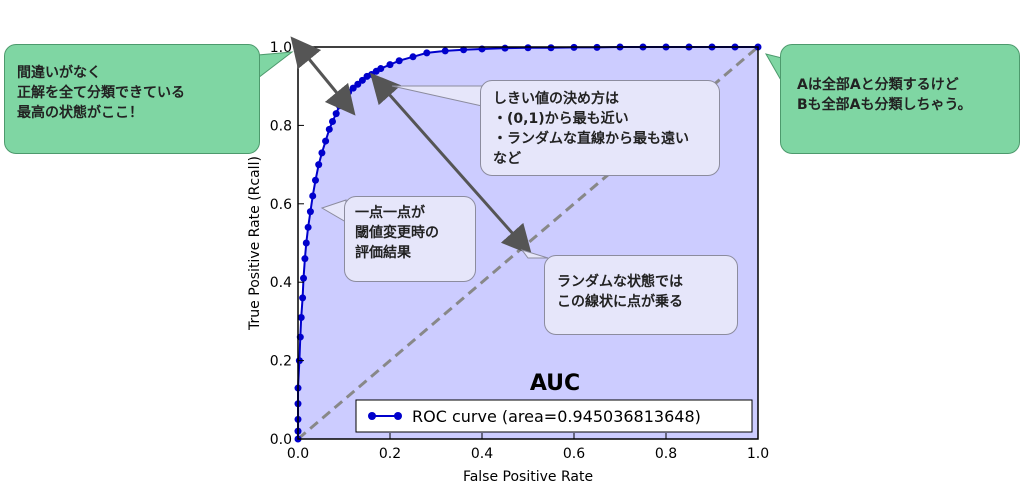 The height and width of the screenshot is (490, 1024). I want to click on y-tick-label: 0.4, so click(281, 283).